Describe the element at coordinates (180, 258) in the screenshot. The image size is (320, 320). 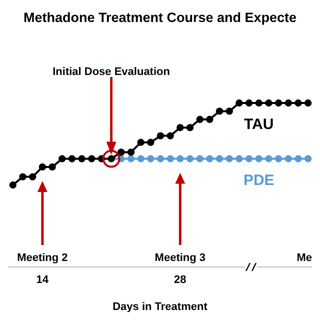
I see `annotation: Meeting 3` at that location.